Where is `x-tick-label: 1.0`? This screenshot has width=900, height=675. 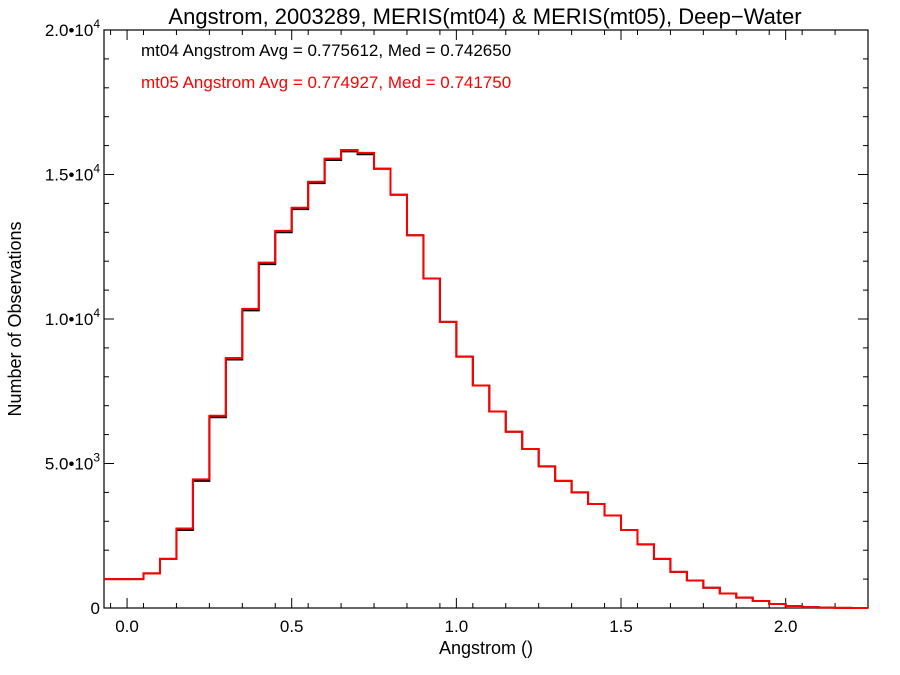
x-tick-label: 1.0 is located at coordinates (457, 626).